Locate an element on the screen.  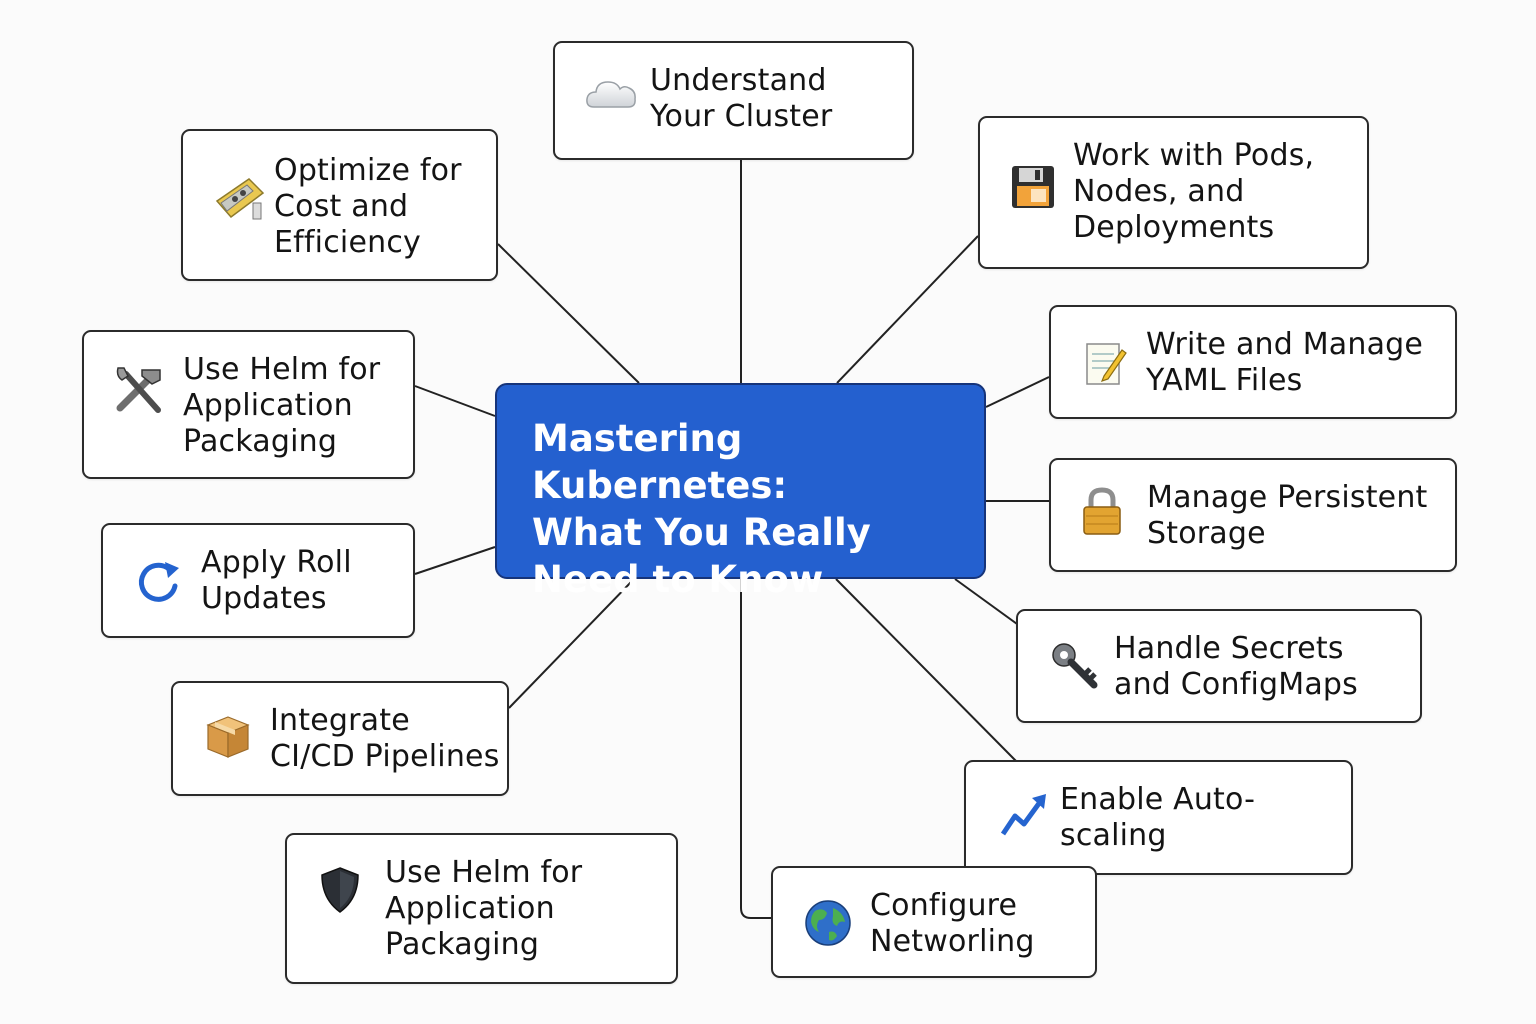
notepad-pencil-icon is located at coordinates (1106, 364).